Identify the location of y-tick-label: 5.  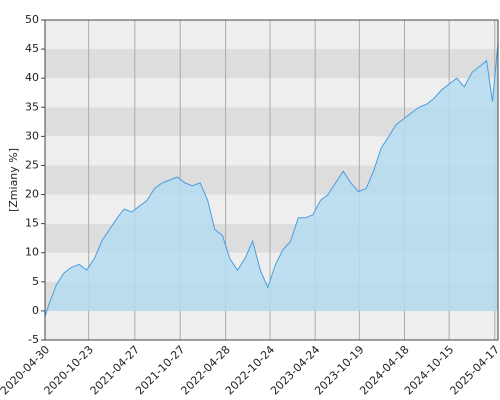
(35, 281).